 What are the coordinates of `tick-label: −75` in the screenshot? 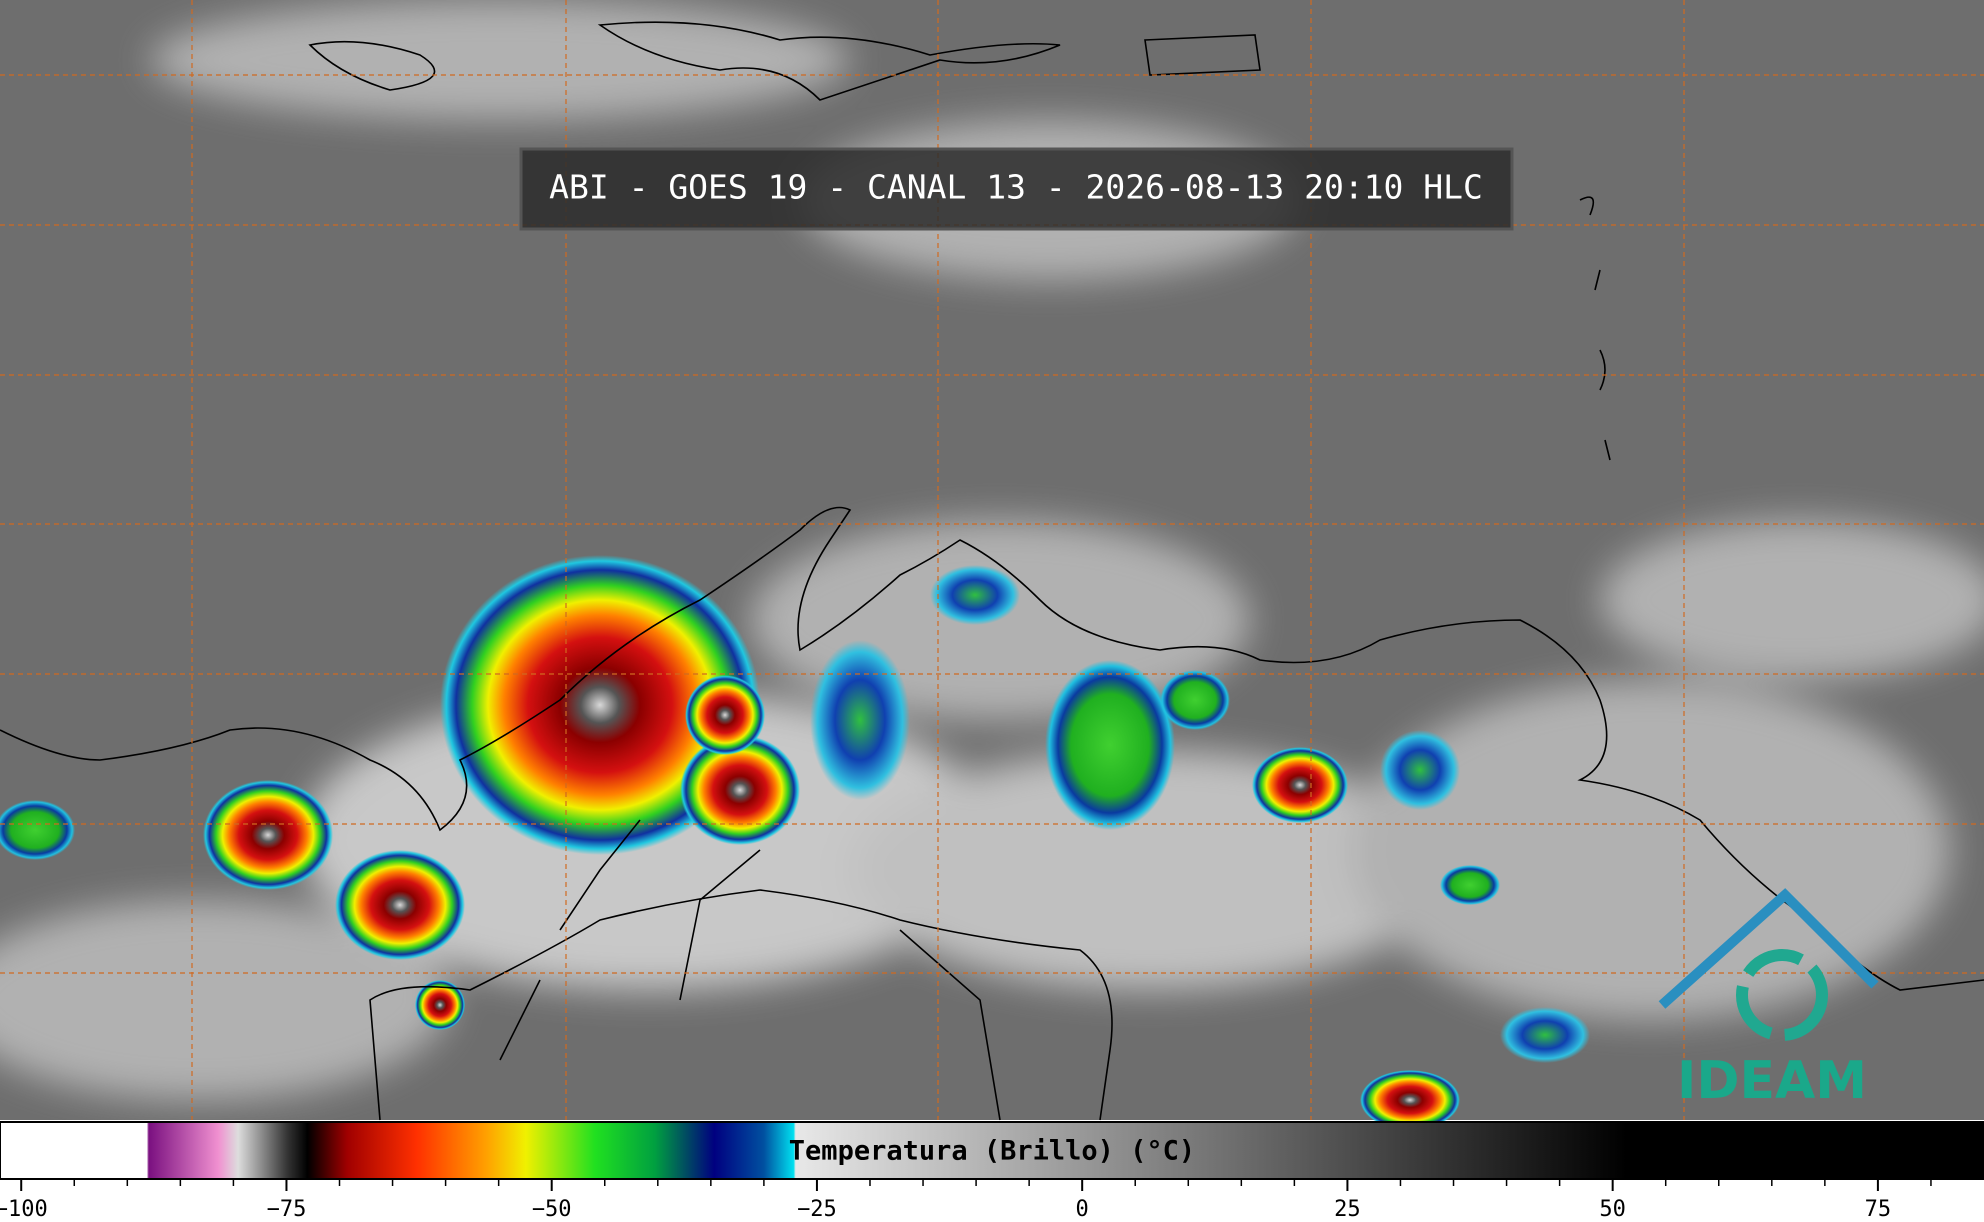 It's located at (287, 1209).